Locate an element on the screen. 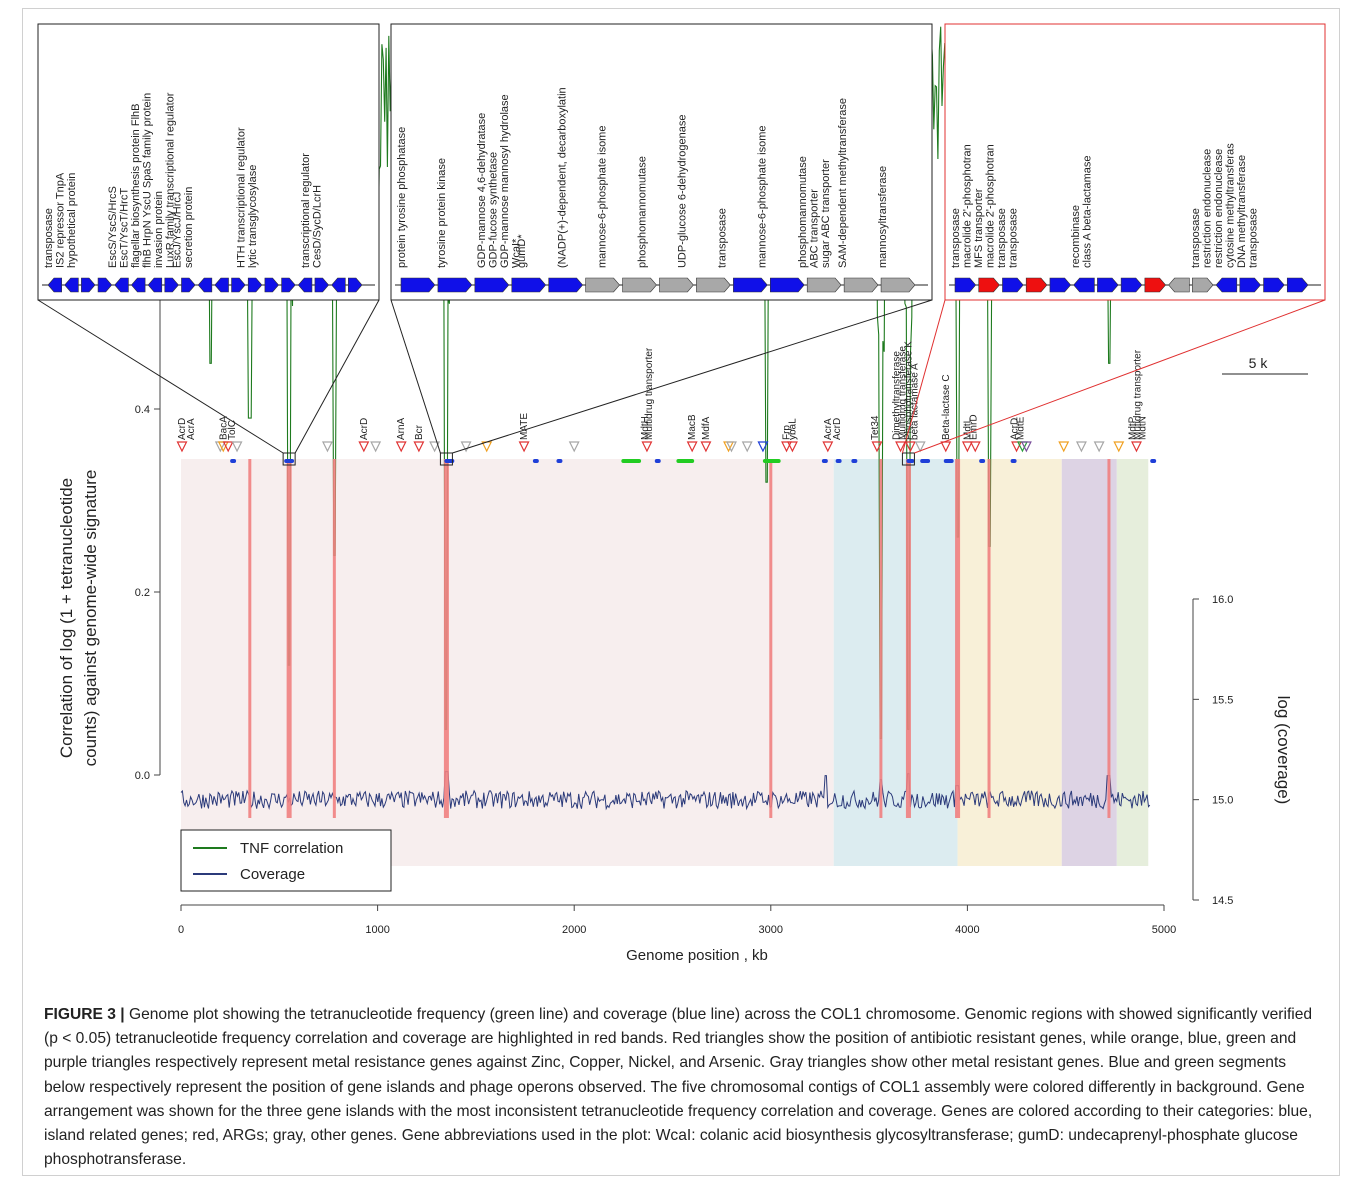  island-gene-label: MFS transporter is located at coordinates (979, 228).